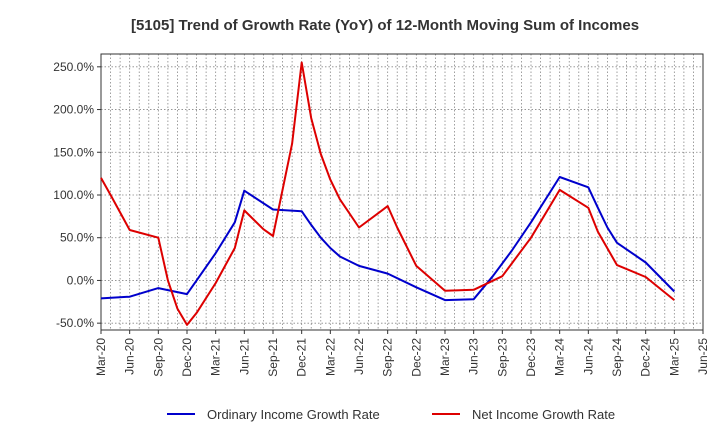 The image size is (720, 440). I want to click on x-tick-label: Mar-24, so click(560, 357).